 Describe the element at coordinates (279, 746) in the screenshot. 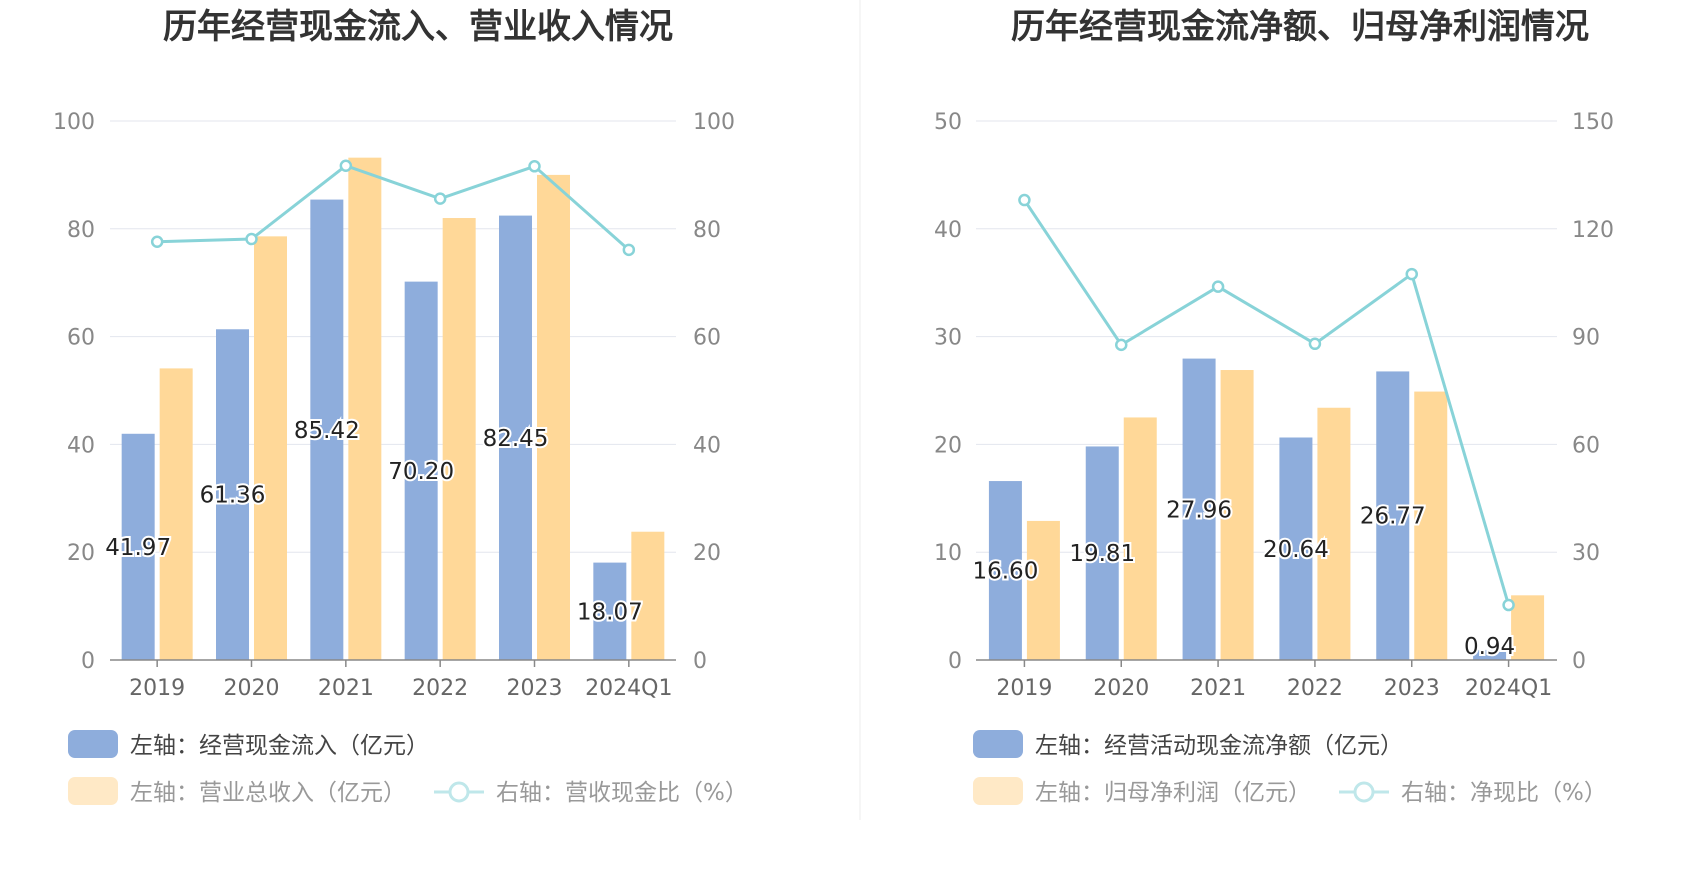

I see `legend-label-primary: 左轴：经营现金流入（亿元）` at that location.